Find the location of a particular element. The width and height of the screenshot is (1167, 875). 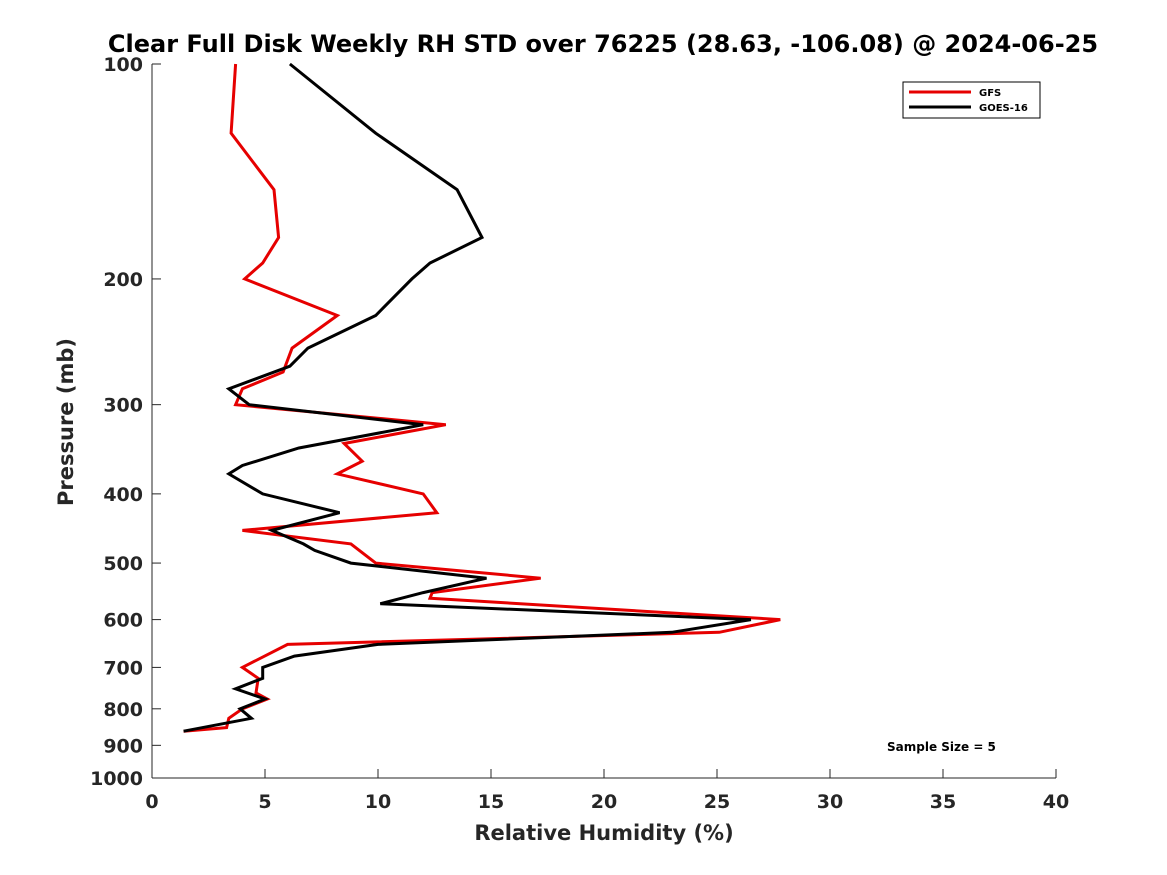

sample-size-annotation: Sample Size = 5 is located at coordinates (941, 747).